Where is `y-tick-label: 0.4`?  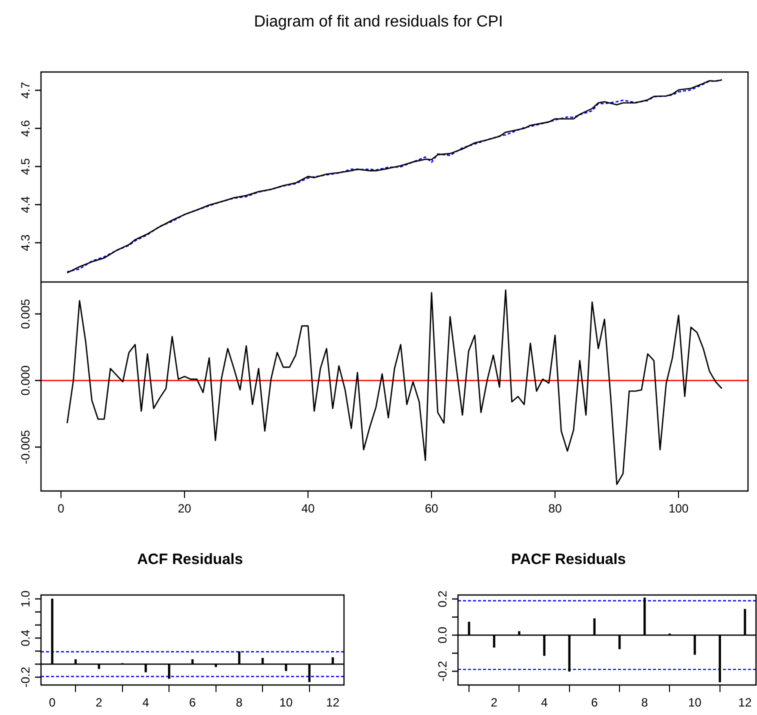
y-tick-label: 0.4 is located at coordinates (25, 637).